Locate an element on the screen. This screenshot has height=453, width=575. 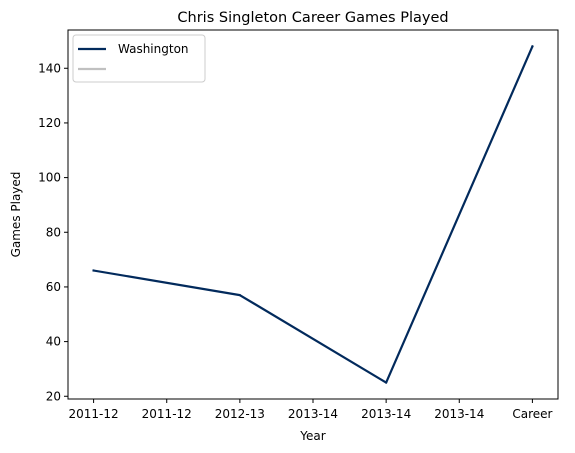
x-tick-label-4: 2013-14 is located at coordinates (386, 414).